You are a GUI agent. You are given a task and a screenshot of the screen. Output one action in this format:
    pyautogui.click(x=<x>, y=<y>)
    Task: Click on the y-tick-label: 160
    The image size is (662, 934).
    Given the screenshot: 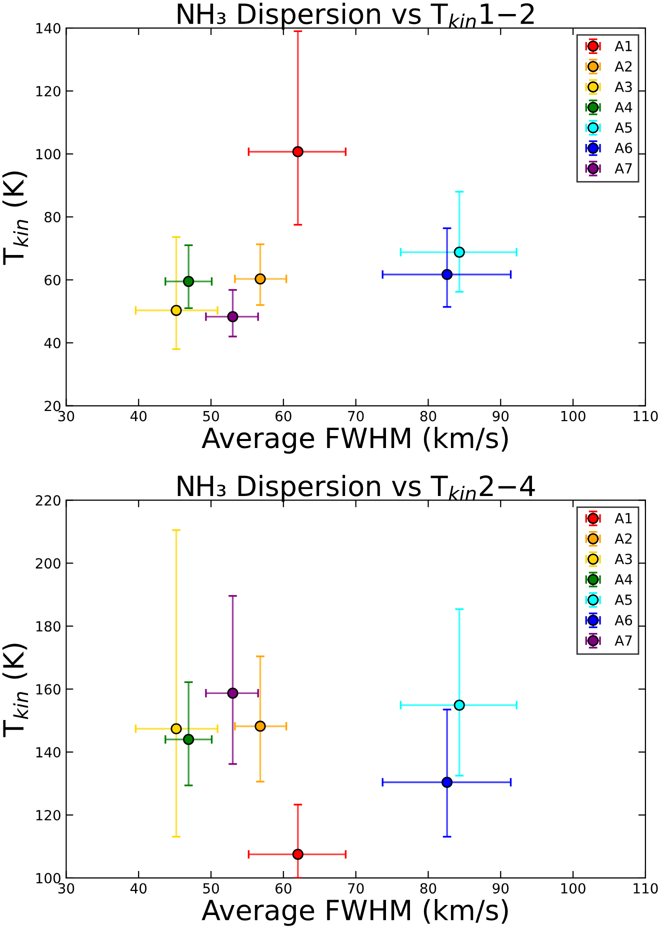 What is the action you would take?
    pyautogui.click(x=48, y=689)
    